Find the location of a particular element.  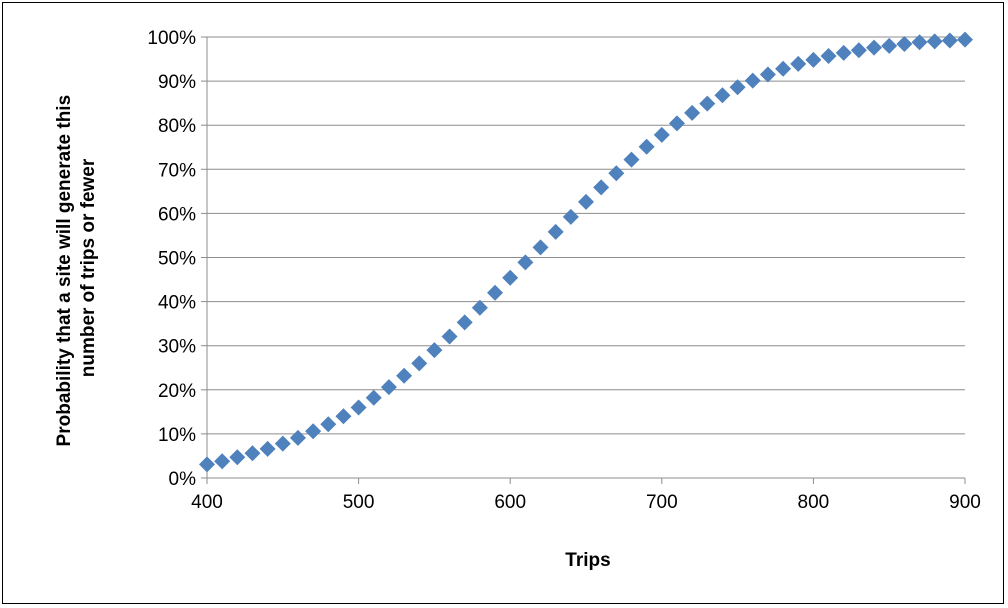

y-tick-label: 20% is located at coordinates (177, 391).